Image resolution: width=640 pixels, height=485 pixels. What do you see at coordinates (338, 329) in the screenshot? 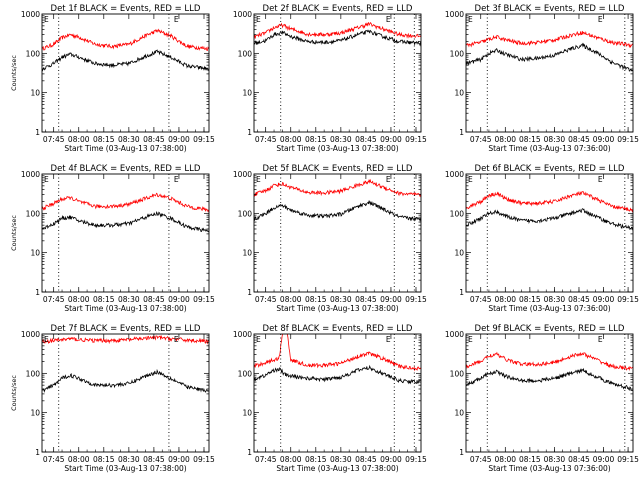
I see `panel-title: Det 8f BLACK = Events, RED = LLD` at bounding box center [338, 329].